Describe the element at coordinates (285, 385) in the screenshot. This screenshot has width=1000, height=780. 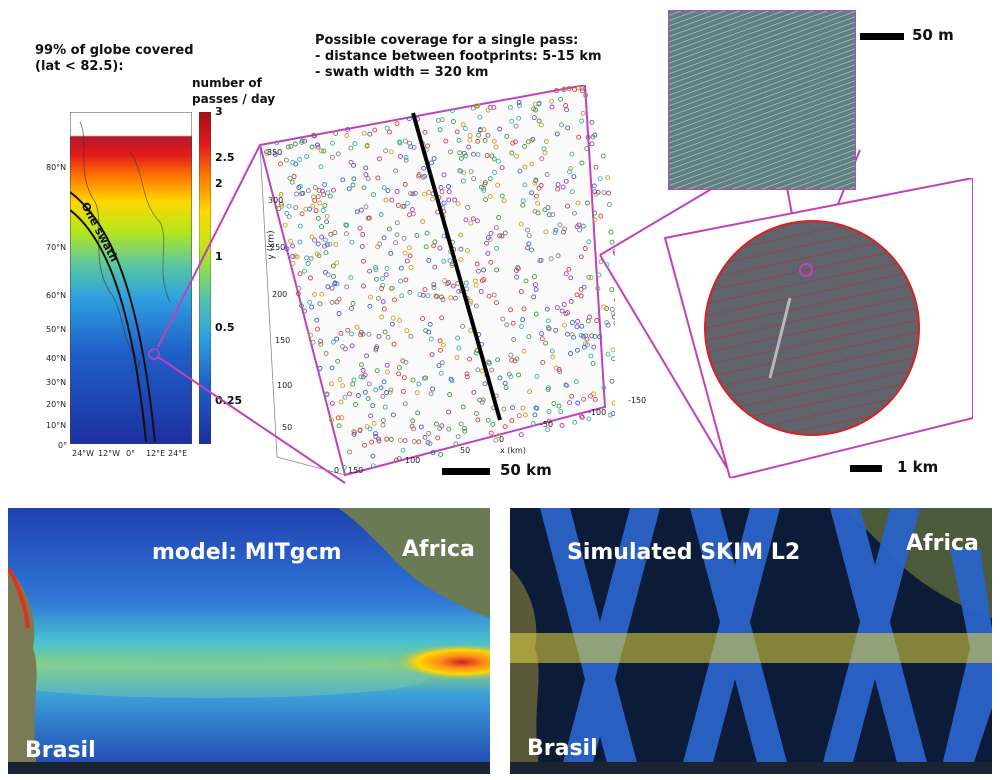
I see `y-tick: 100` at that location.